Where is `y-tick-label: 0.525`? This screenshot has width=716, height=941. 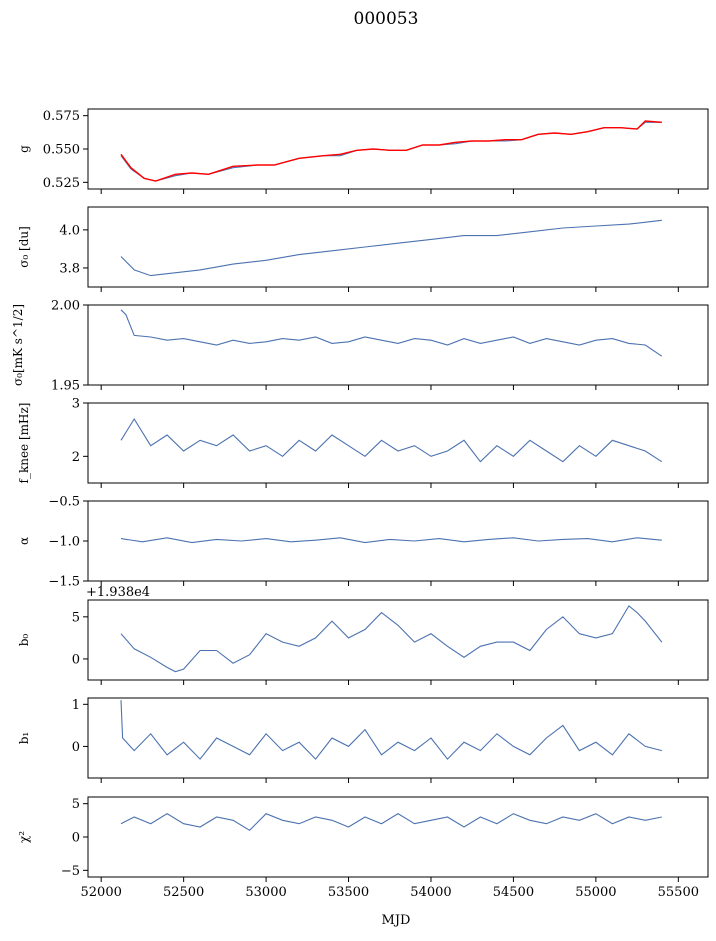
y-tick-label: 0.525 is located at coordinates (61, 183).